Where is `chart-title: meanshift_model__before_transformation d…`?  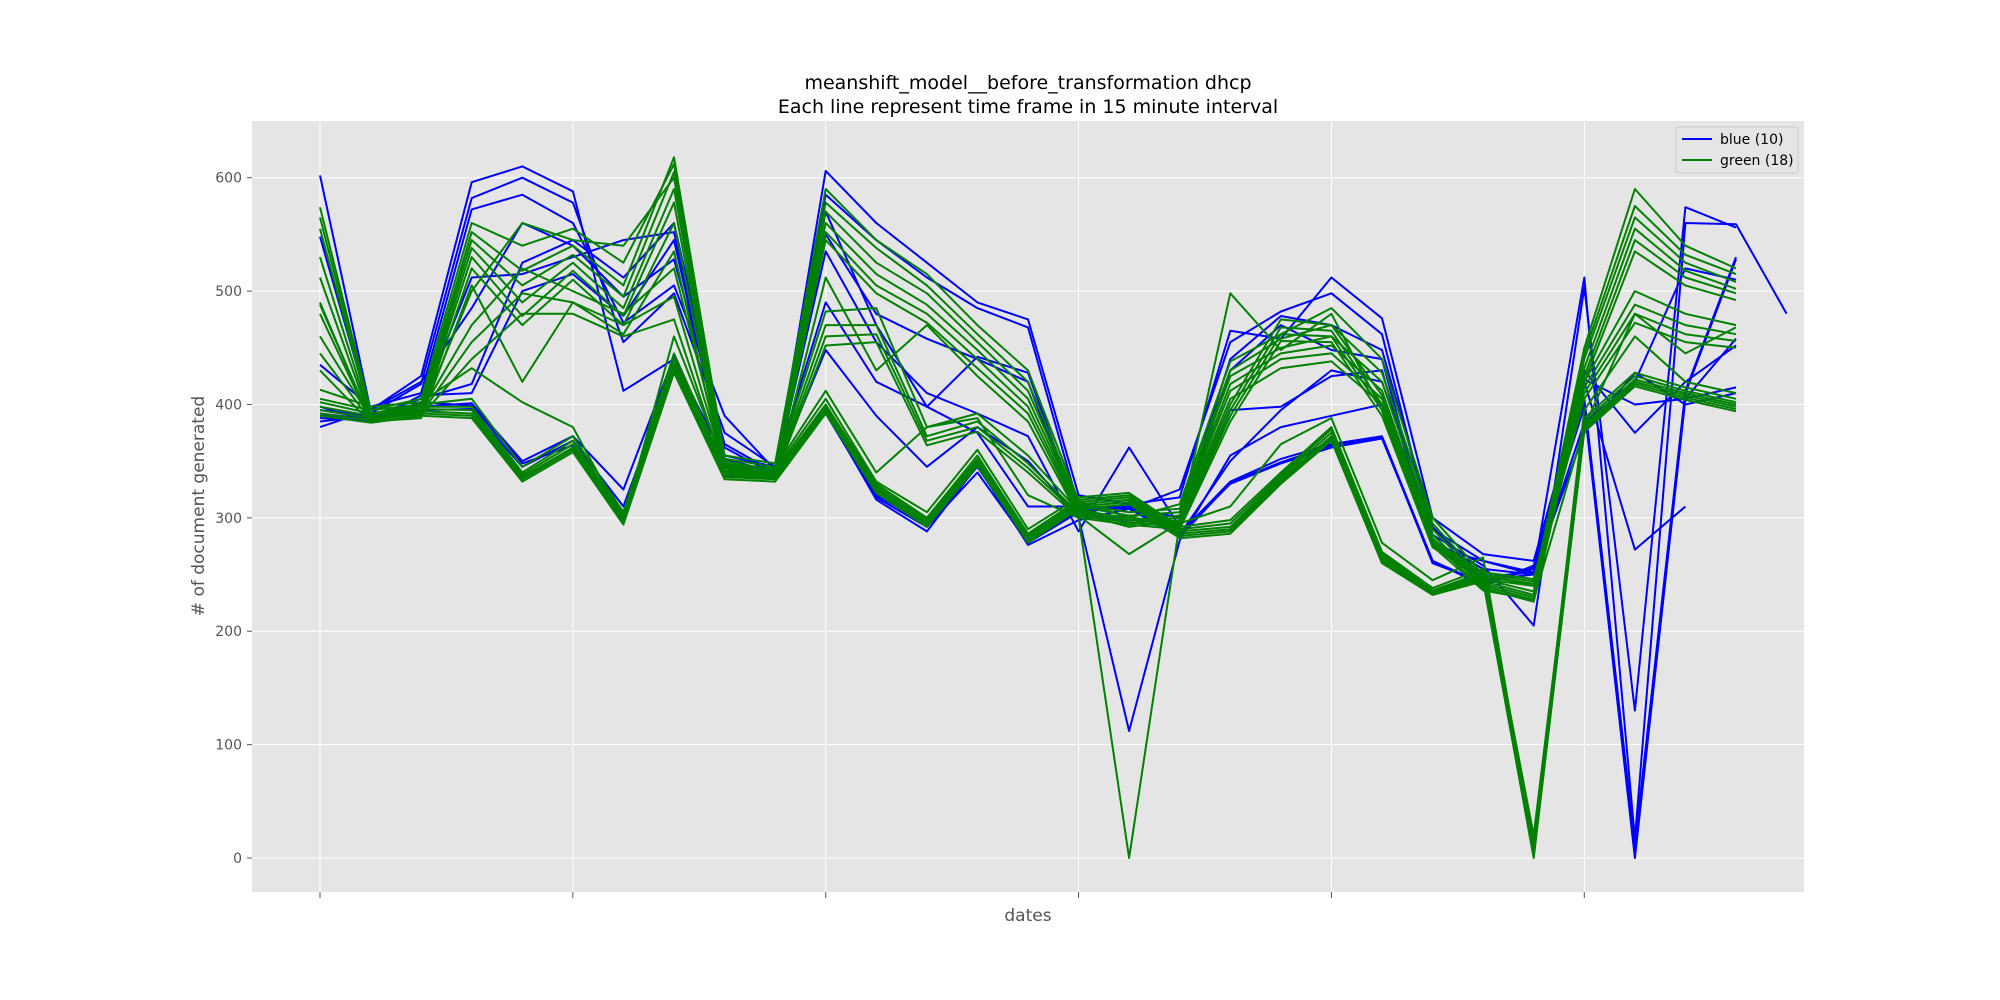
chart-title: meanshift_model__before_transformation d… is located at coordinates (1027, 83).